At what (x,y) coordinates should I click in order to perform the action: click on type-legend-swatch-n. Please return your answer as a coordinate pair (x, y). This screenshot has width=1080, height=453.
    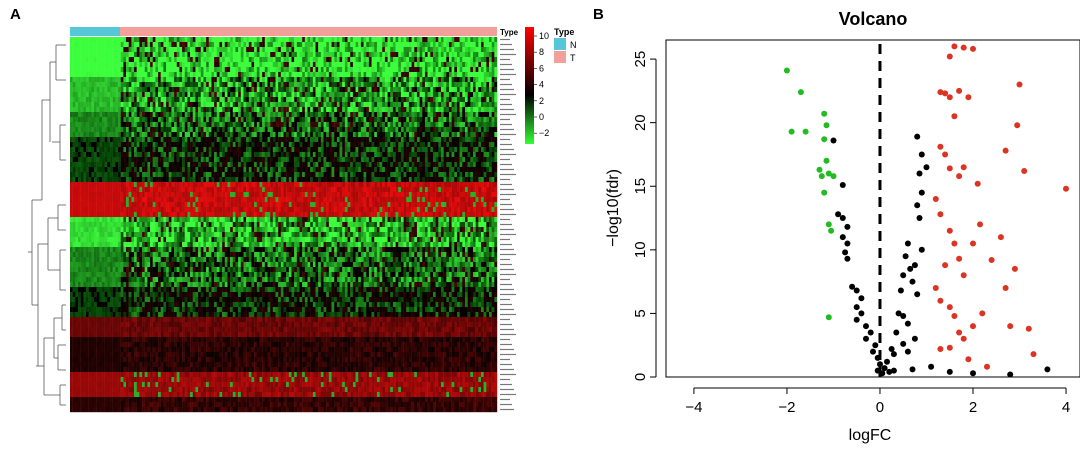
    Looking at the image, I should click on (560, 44).